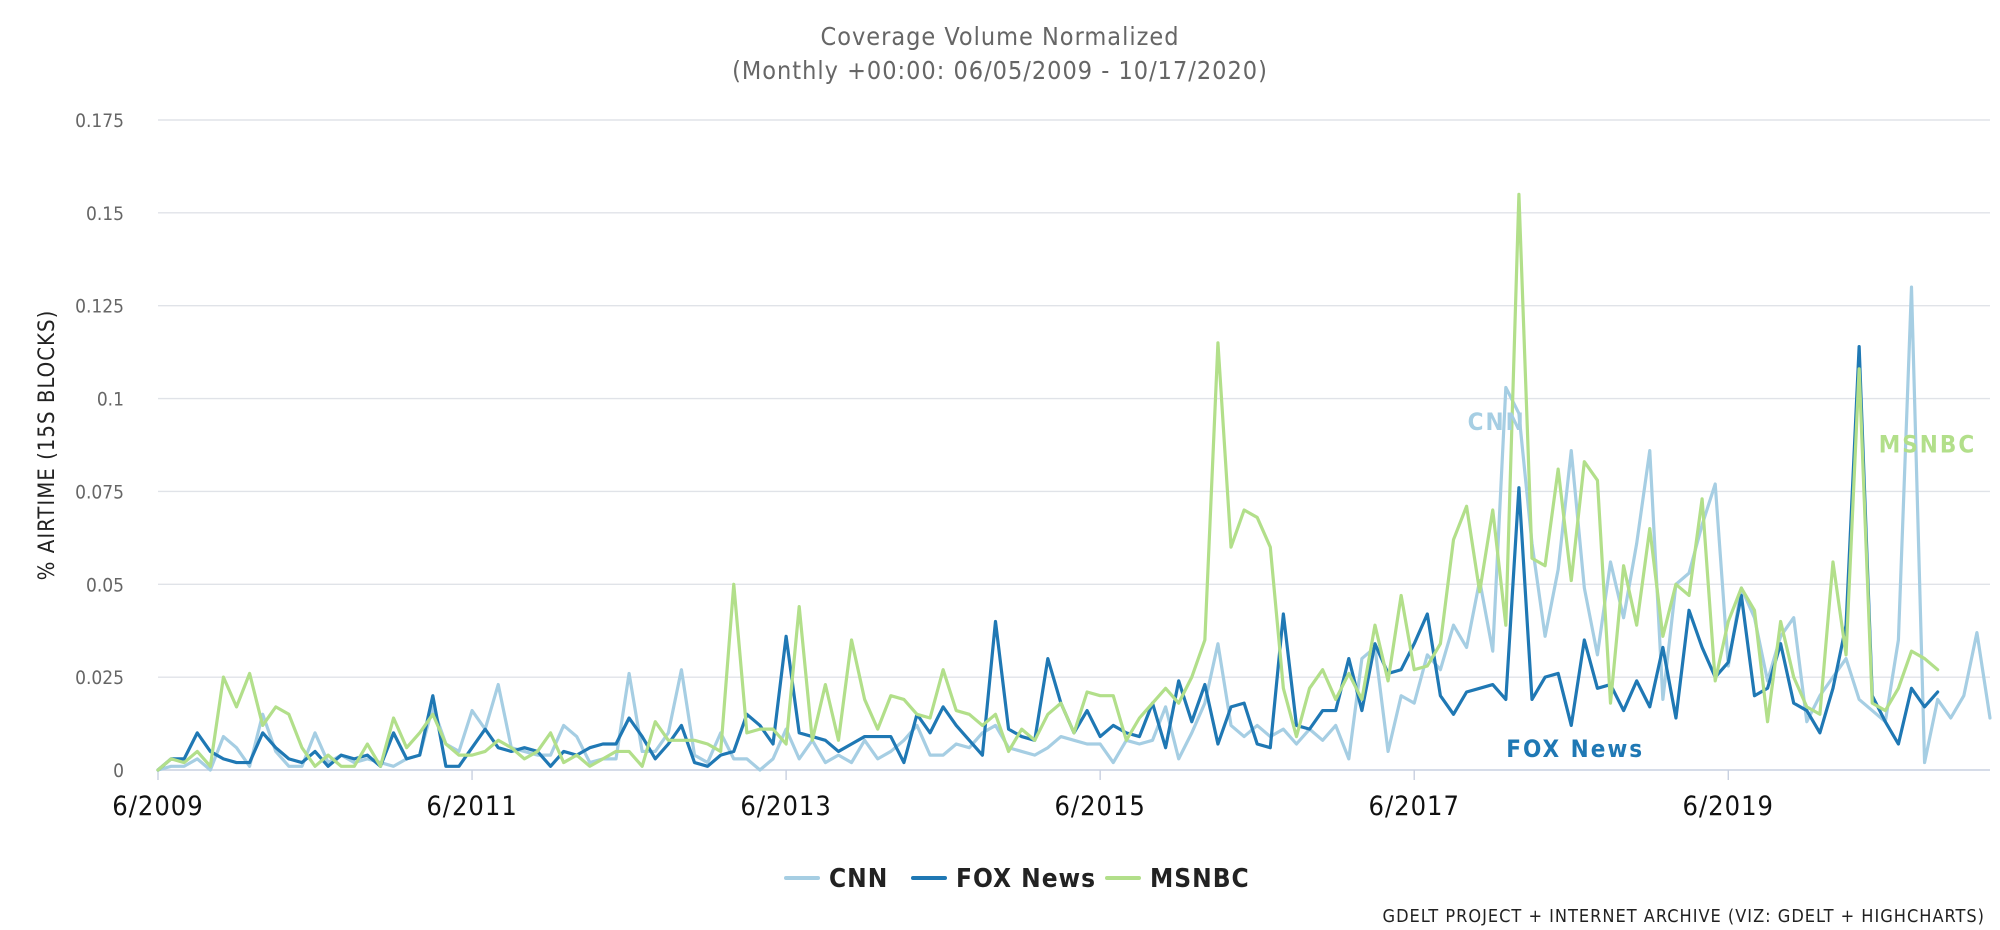 This screenshot has width=2000, height=930. I want to click on y-tick-label: 0.15, so click(105, 214).